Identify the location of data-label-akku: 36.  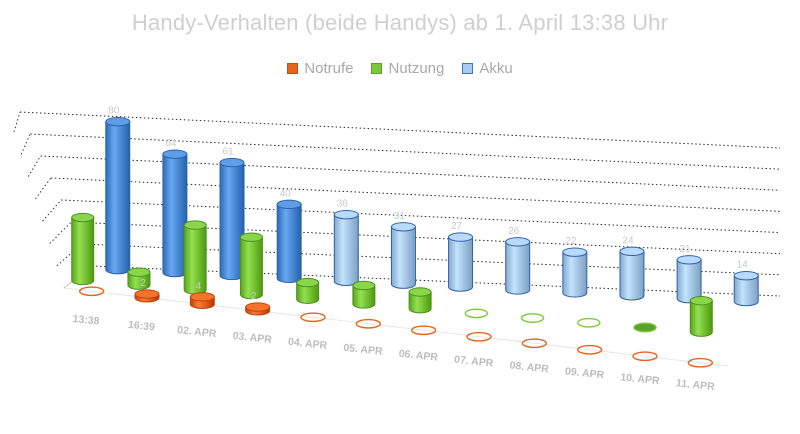
(343, 204).